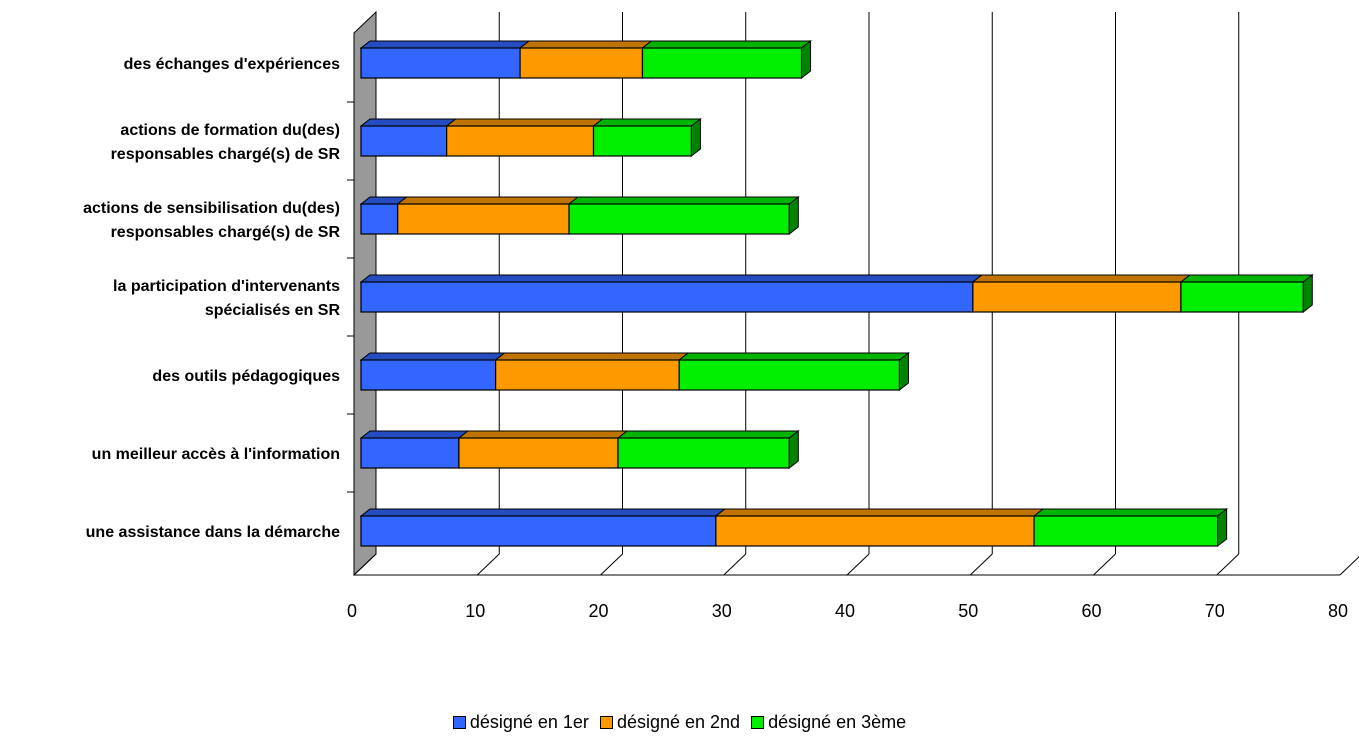 The width and height of the screenshot is (1359, 753). Describe the element at coordinates (837, 722) in the screenshot. I see `legend-label-3: désigné en 3ème` at that location.